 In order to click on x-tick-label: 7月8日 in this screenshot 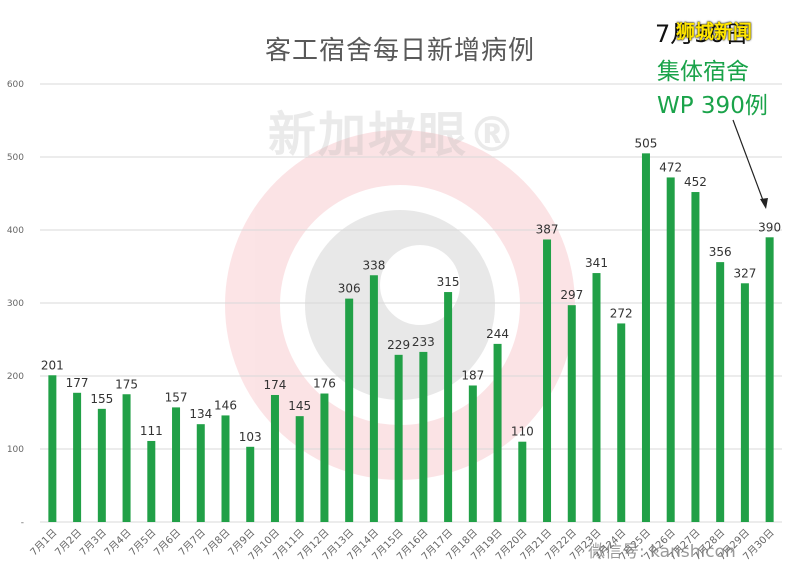, I will do `click(217, 543)`.